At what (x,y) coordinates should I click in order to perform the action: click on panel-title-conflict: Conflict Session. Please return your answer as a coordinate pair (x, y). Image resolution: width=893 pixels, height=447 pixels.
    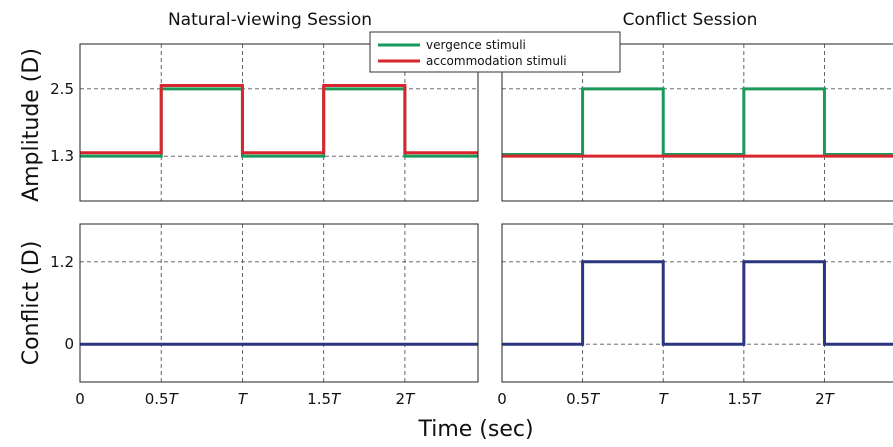
    Looking at the image, I should click on (690, 20).